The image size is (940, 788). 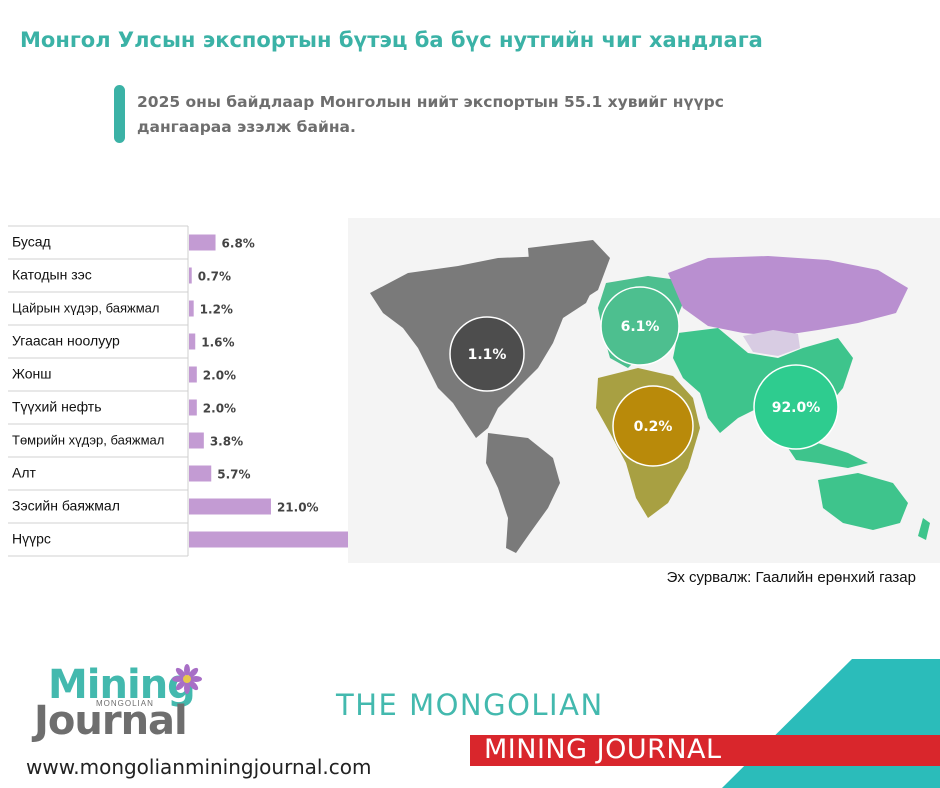 I want to click on logo: Mining Journal MONGOLIAN, so click(x=129, y=703).